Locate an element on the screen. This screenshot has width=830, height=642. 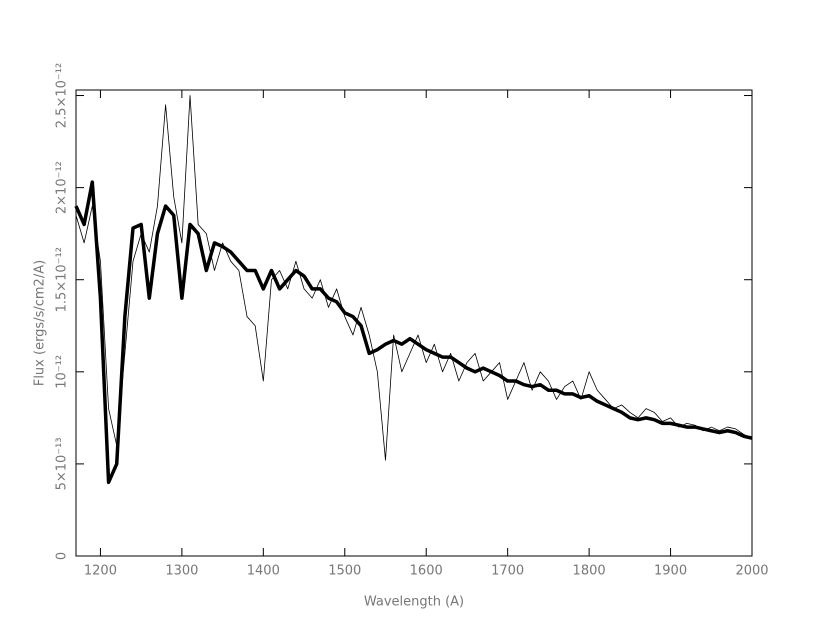
y-tick-label: 2×10⁻¹² is located at coordinates (62, 187).